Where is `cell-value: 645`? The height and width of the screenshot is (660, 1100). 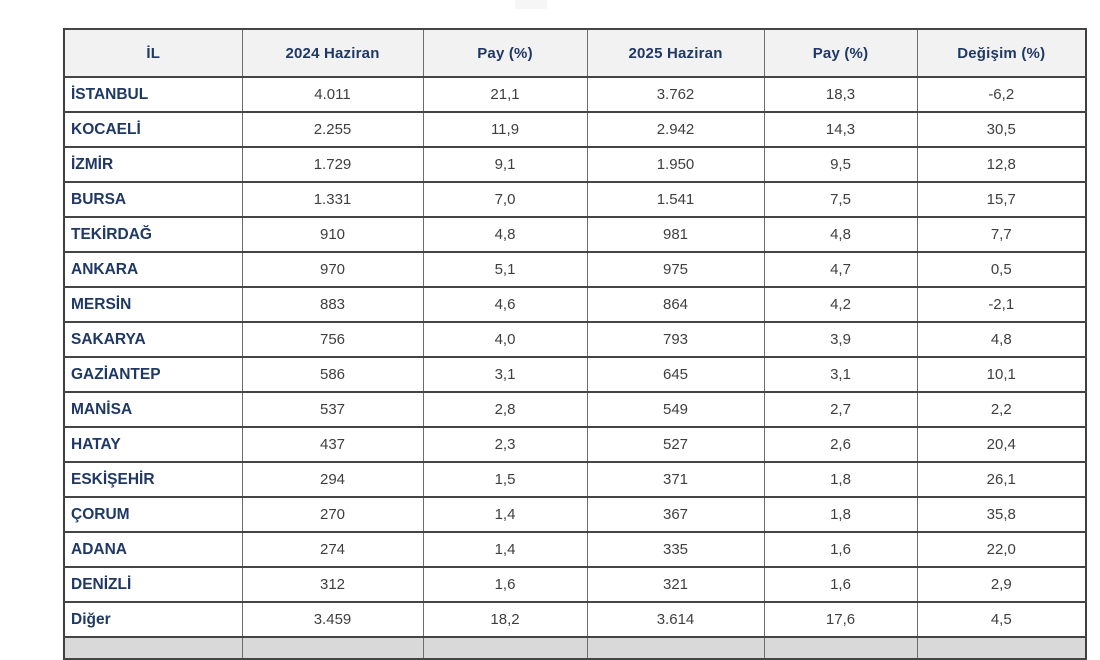
cell-value: 645 is located at coordinates (675, 374).